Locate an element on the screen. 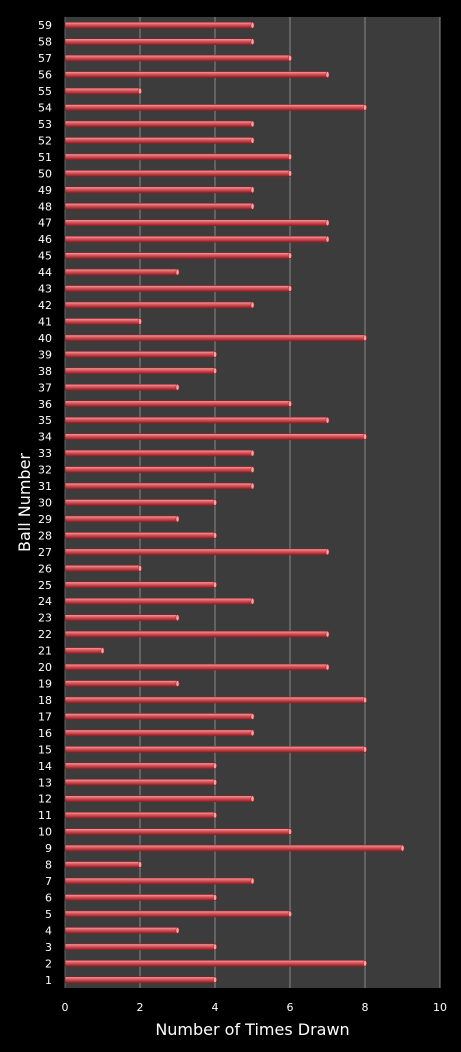  y-tick-label: 51 is located at coordinates (45, 157).